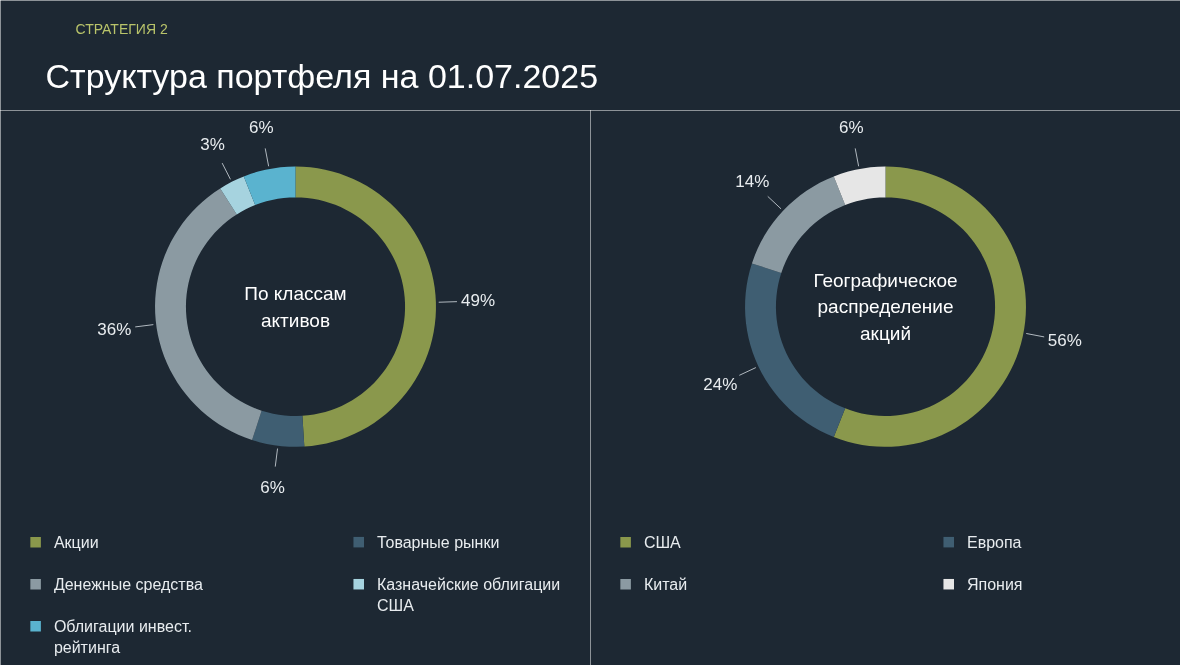 The image size is (1200, 670). Describe the element at coordinates (121, 28) in the screenshot. I see `chart-subtitle: СТРАТЕГИЯ 2` at that location.